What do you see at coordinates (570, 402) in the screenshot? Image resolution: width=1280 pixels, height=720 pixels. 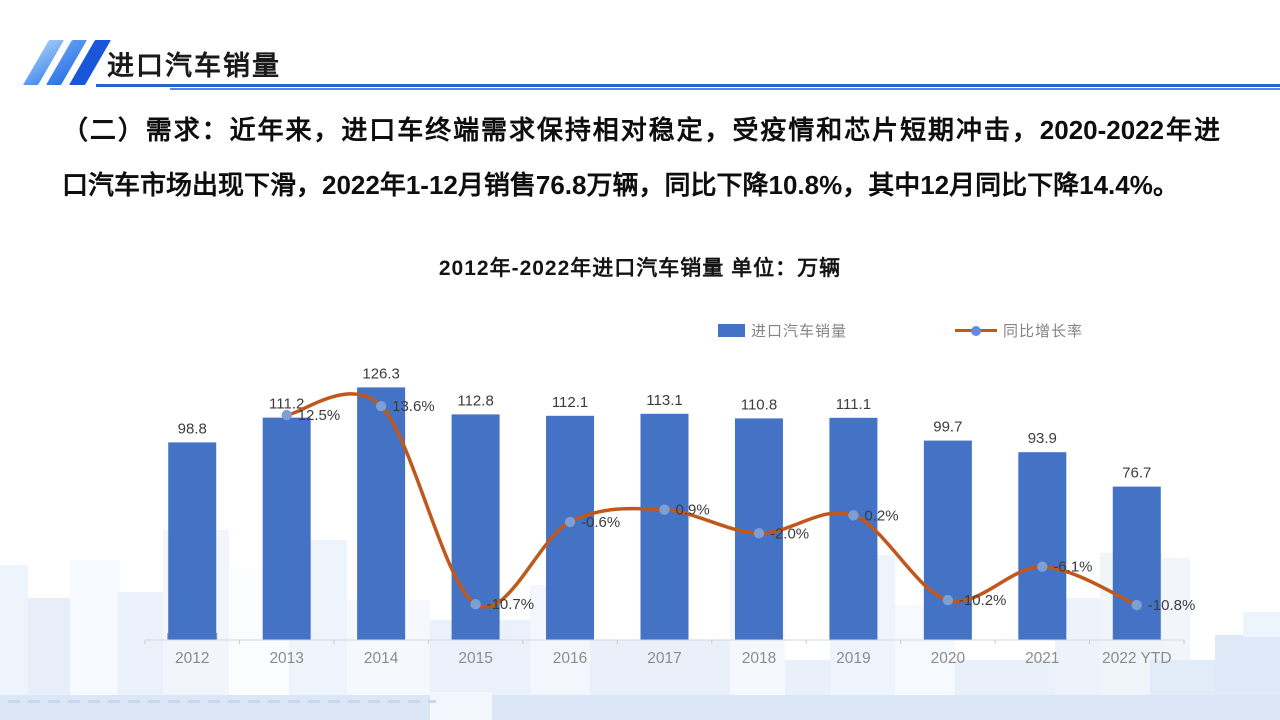 I see `bar-value-label-2016: 112.1` at bounding box center [570, 402].